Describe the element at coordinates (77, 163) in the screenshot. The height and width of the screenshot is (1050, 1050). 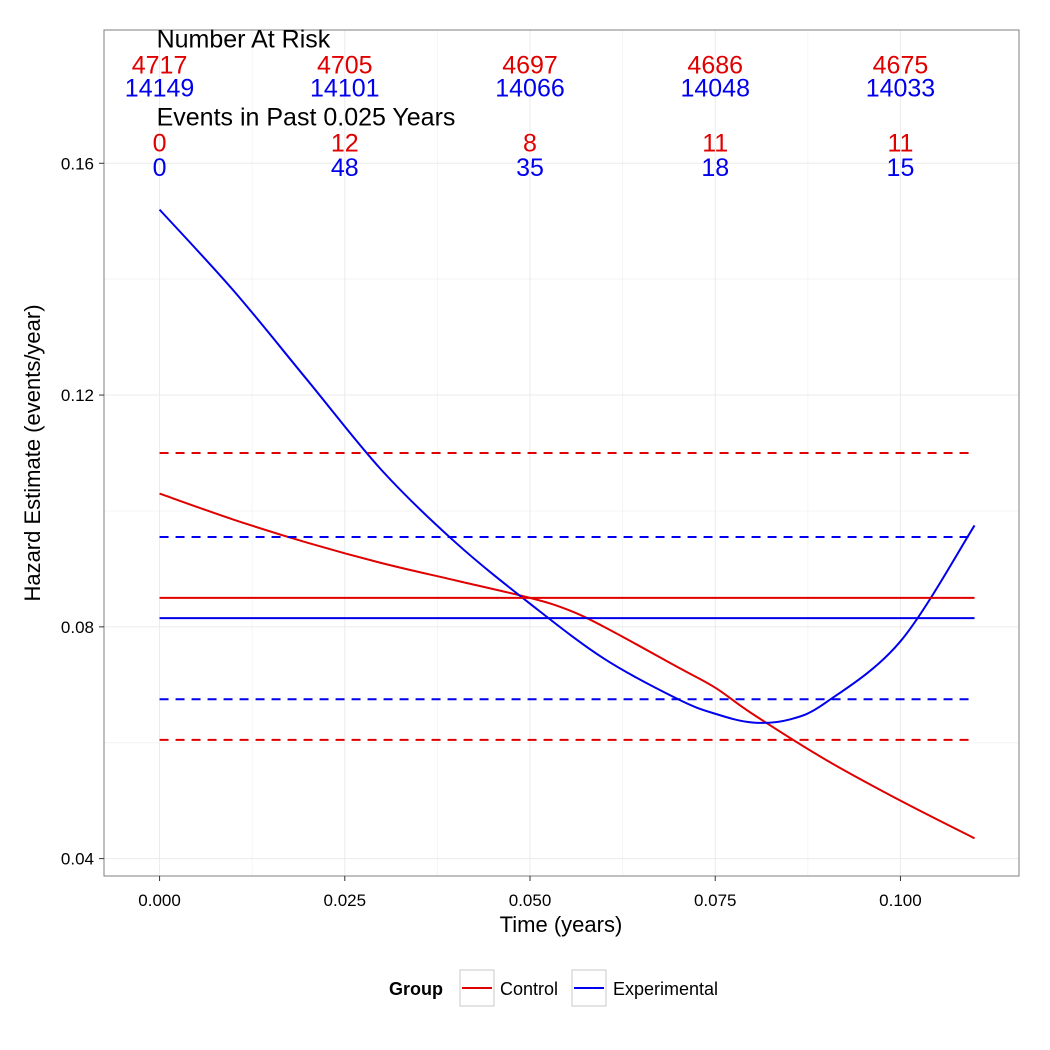
I see `y-tick-label: 0.16` at that location.